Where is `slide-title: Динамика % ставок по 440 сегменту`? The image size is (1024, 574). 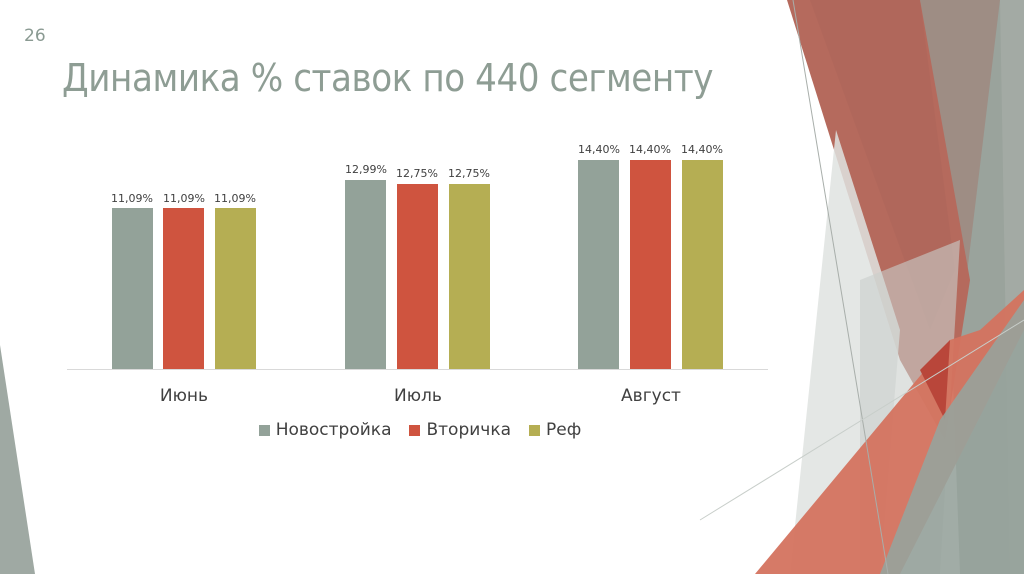 slide-title: Динамика % ставок по 440 сегменту is located at coordinates (388, 78).